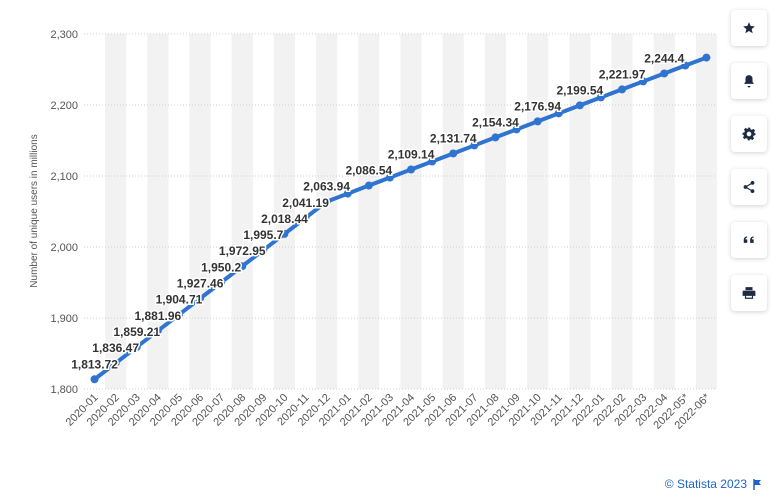 The width and height of the screenshot is (777, 497). What do you see at coordinates (64, 248) in the screenshot?
I see `y-tick-label: 2,000` at bounding box center [64, 248].